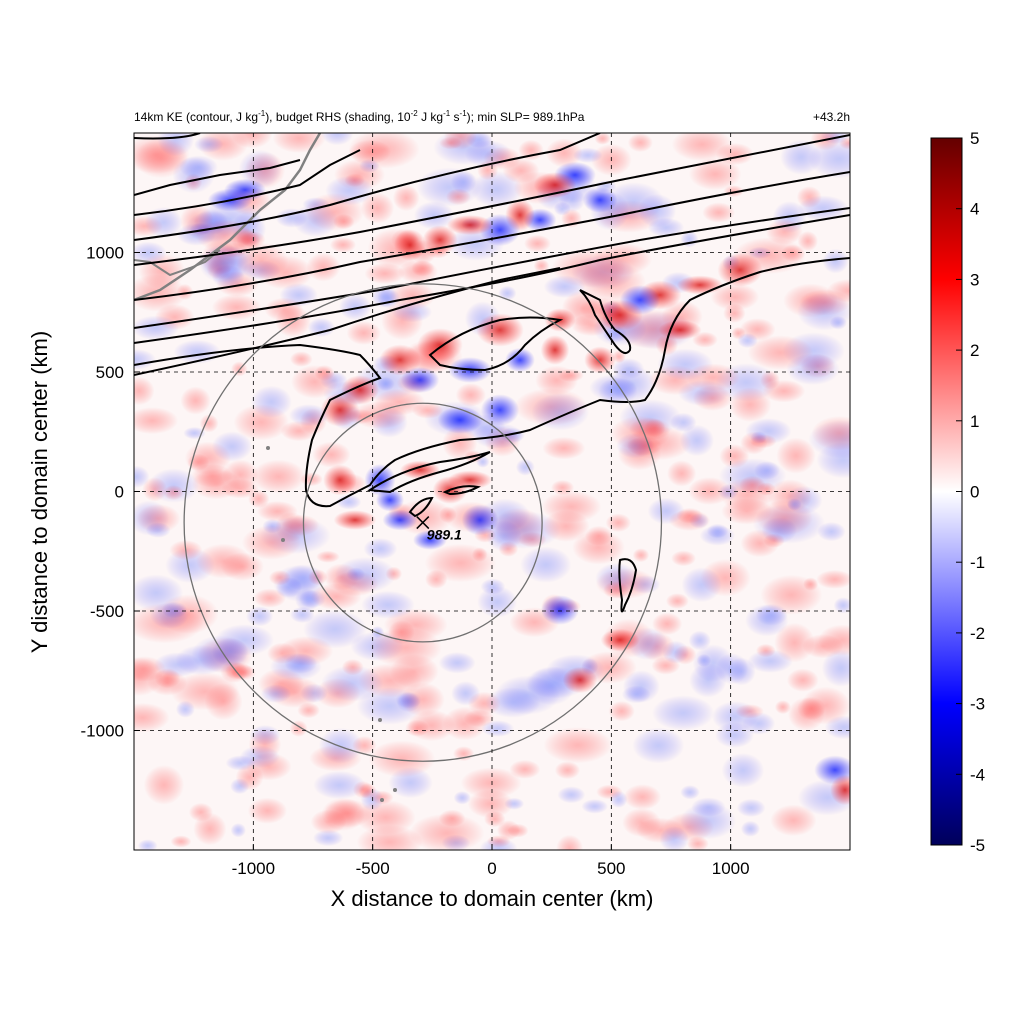  I want to click on colorbar-tick-label: 5, so click(974, 138).